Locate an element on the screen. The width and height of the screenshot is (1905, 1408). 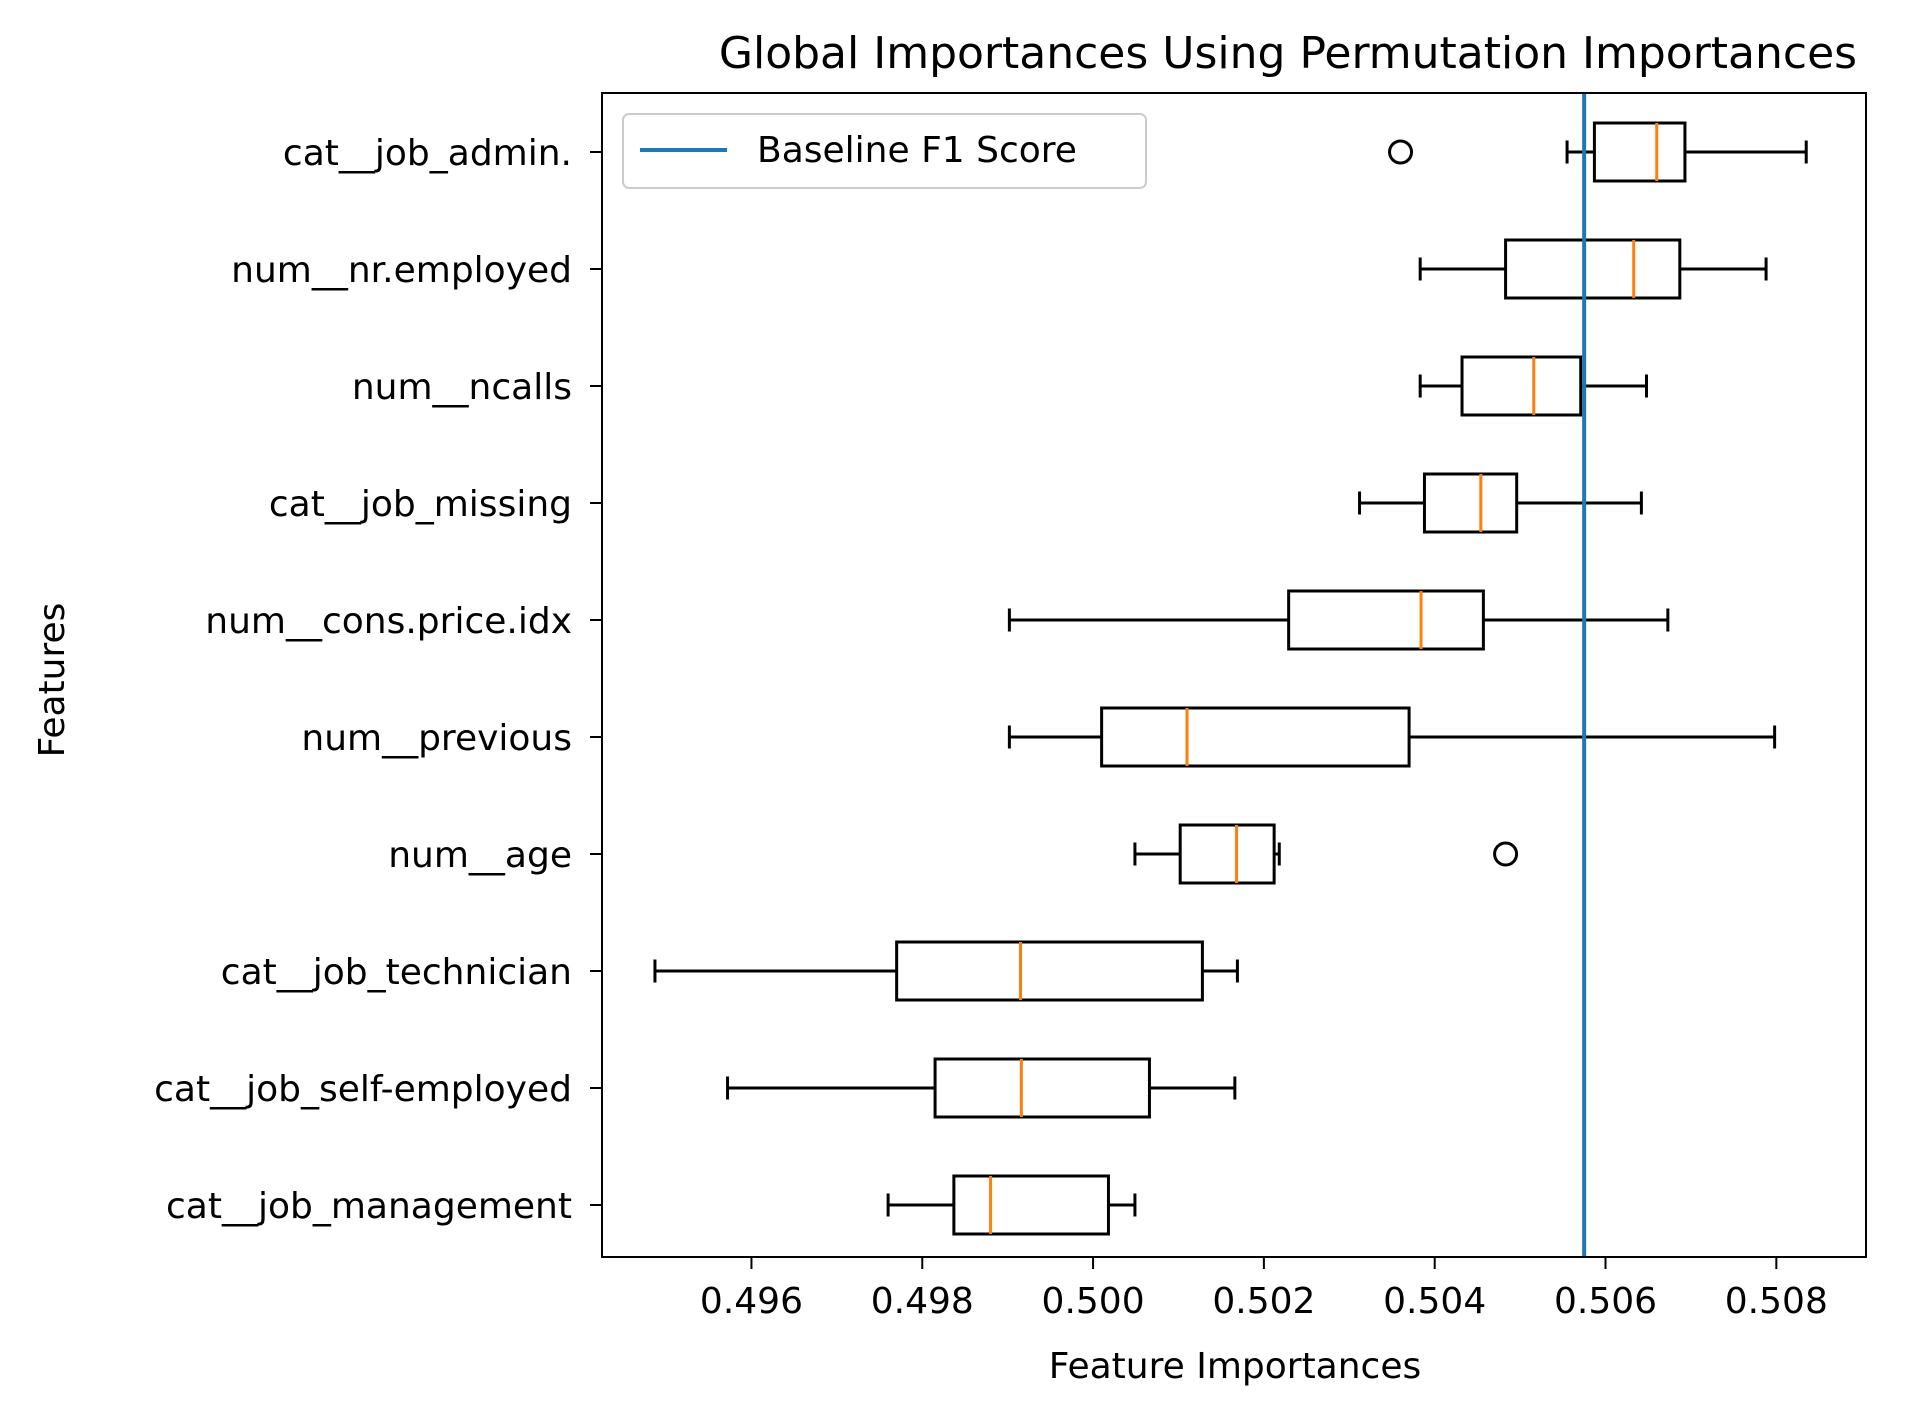
y-tick-label-num-ncalls: num__ncalls is located at coordinates (462, 387).